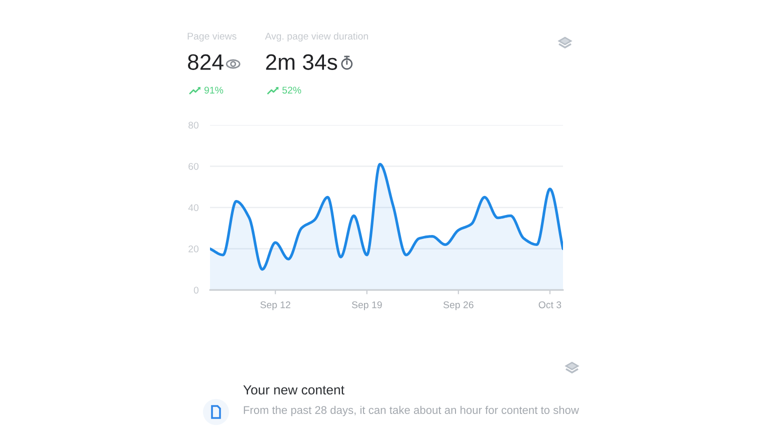 The height and width of the screenshot is (432, 768). What do you see at coordinates (302, 62) in the screenshot?
I see `text: 2m 34s` at bounding box center [302, 62].